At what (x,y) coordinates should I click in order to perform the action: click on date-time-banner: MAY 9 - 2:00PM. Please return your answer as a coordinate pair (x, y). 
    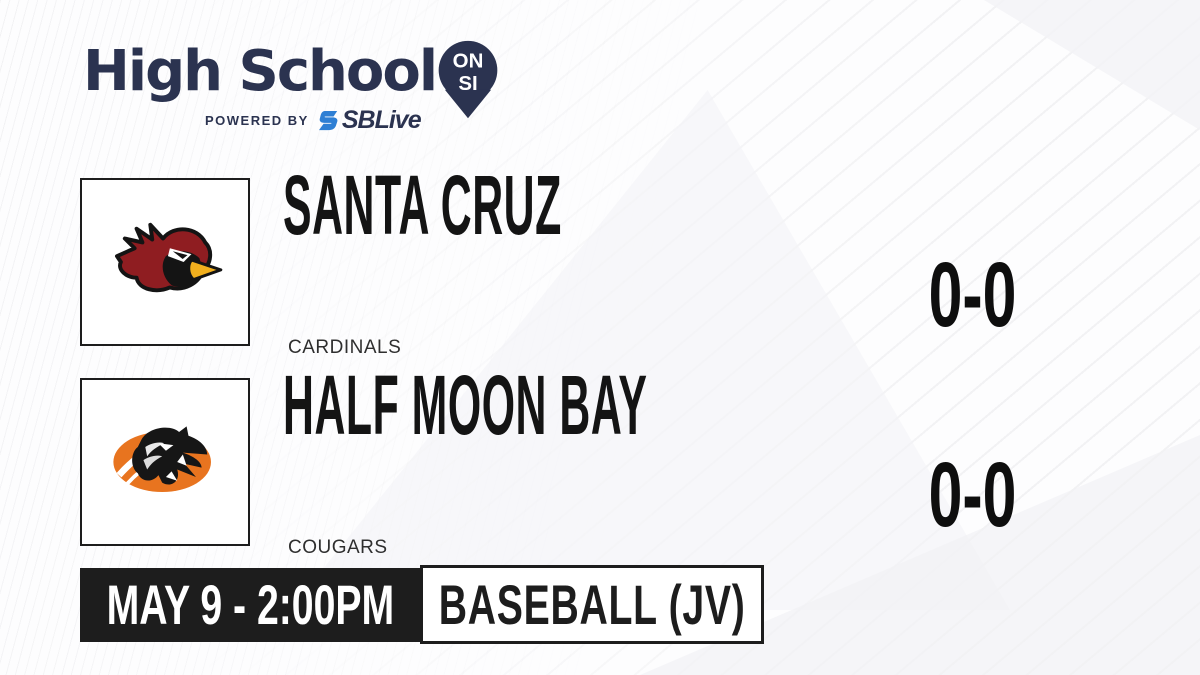
    Looking at the image, I should click on (250, 605).